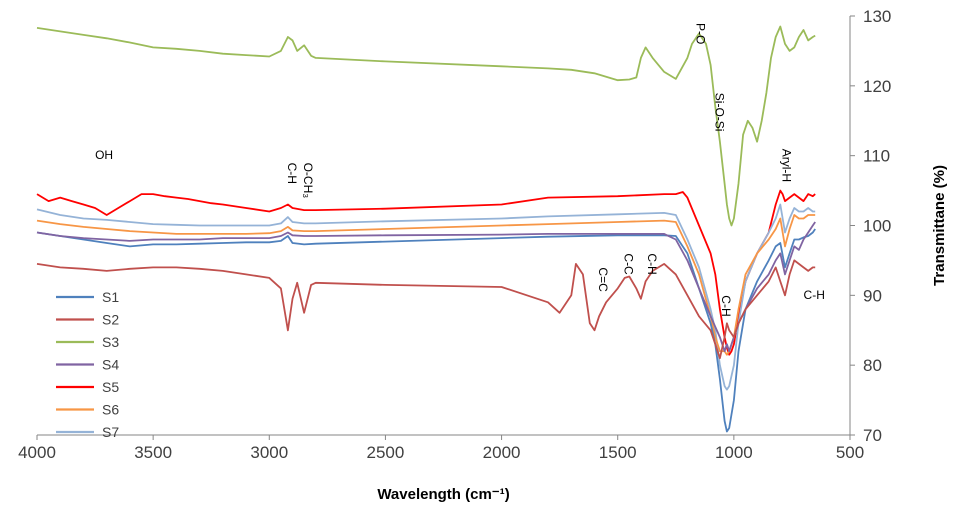 The width and height of the screenshot is (954, 510). I want to click on x-tick-label: 3500, so click(153, 452).